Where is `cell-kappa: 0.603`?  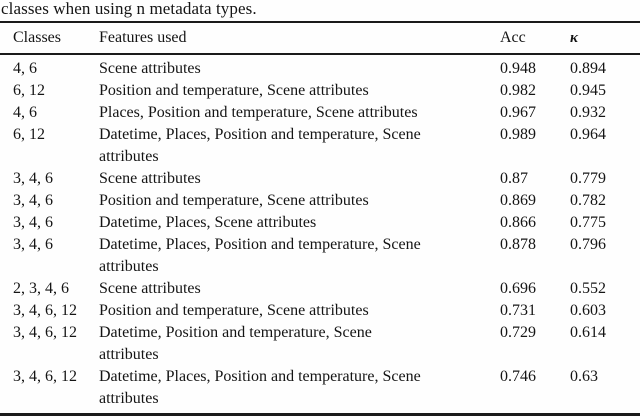
cell-kappa: 0.603 is located at coordinates (588, 310).